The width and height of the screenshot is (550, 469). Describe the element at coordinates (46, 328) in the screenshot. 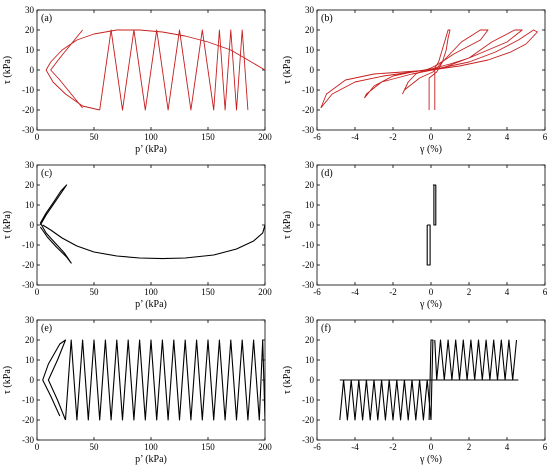

I see `panel-label: (e)` at that location.